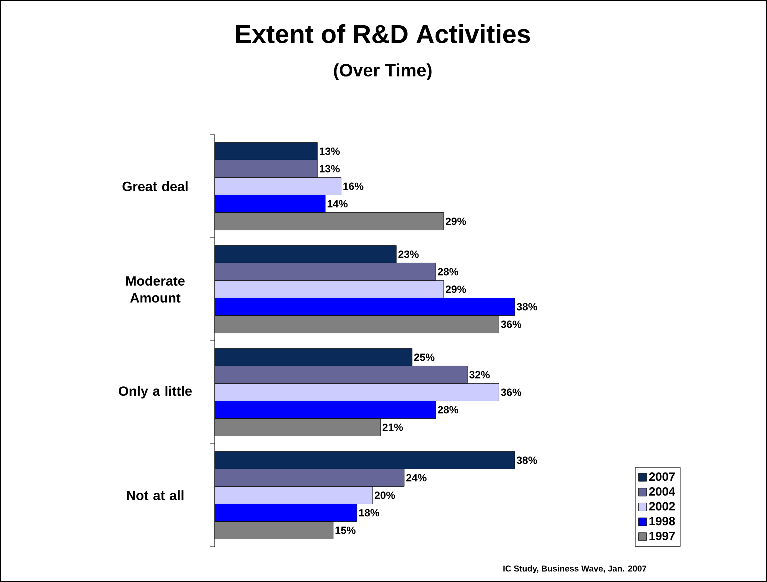  I want to click on data-label: 18%, so click(369, 513).